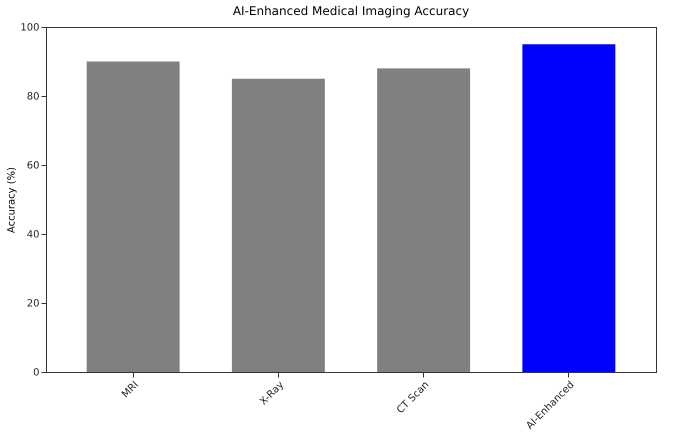  What do you see at coordinates (36, 373) in the screenshot?
I see `y-tick-label: 0` at bounding box center [36, 373].